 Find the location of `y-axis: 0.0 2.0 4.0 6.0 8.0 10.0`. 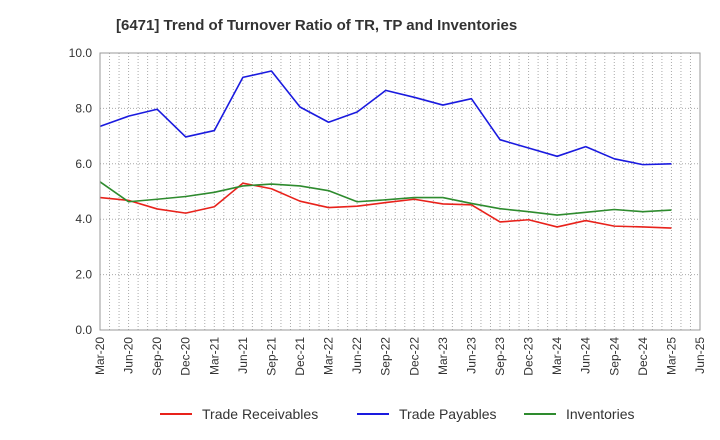

y-axis: 0.0 2.0 4.0 6.0 8.0 10.0 is located at coordinates (81, 191).